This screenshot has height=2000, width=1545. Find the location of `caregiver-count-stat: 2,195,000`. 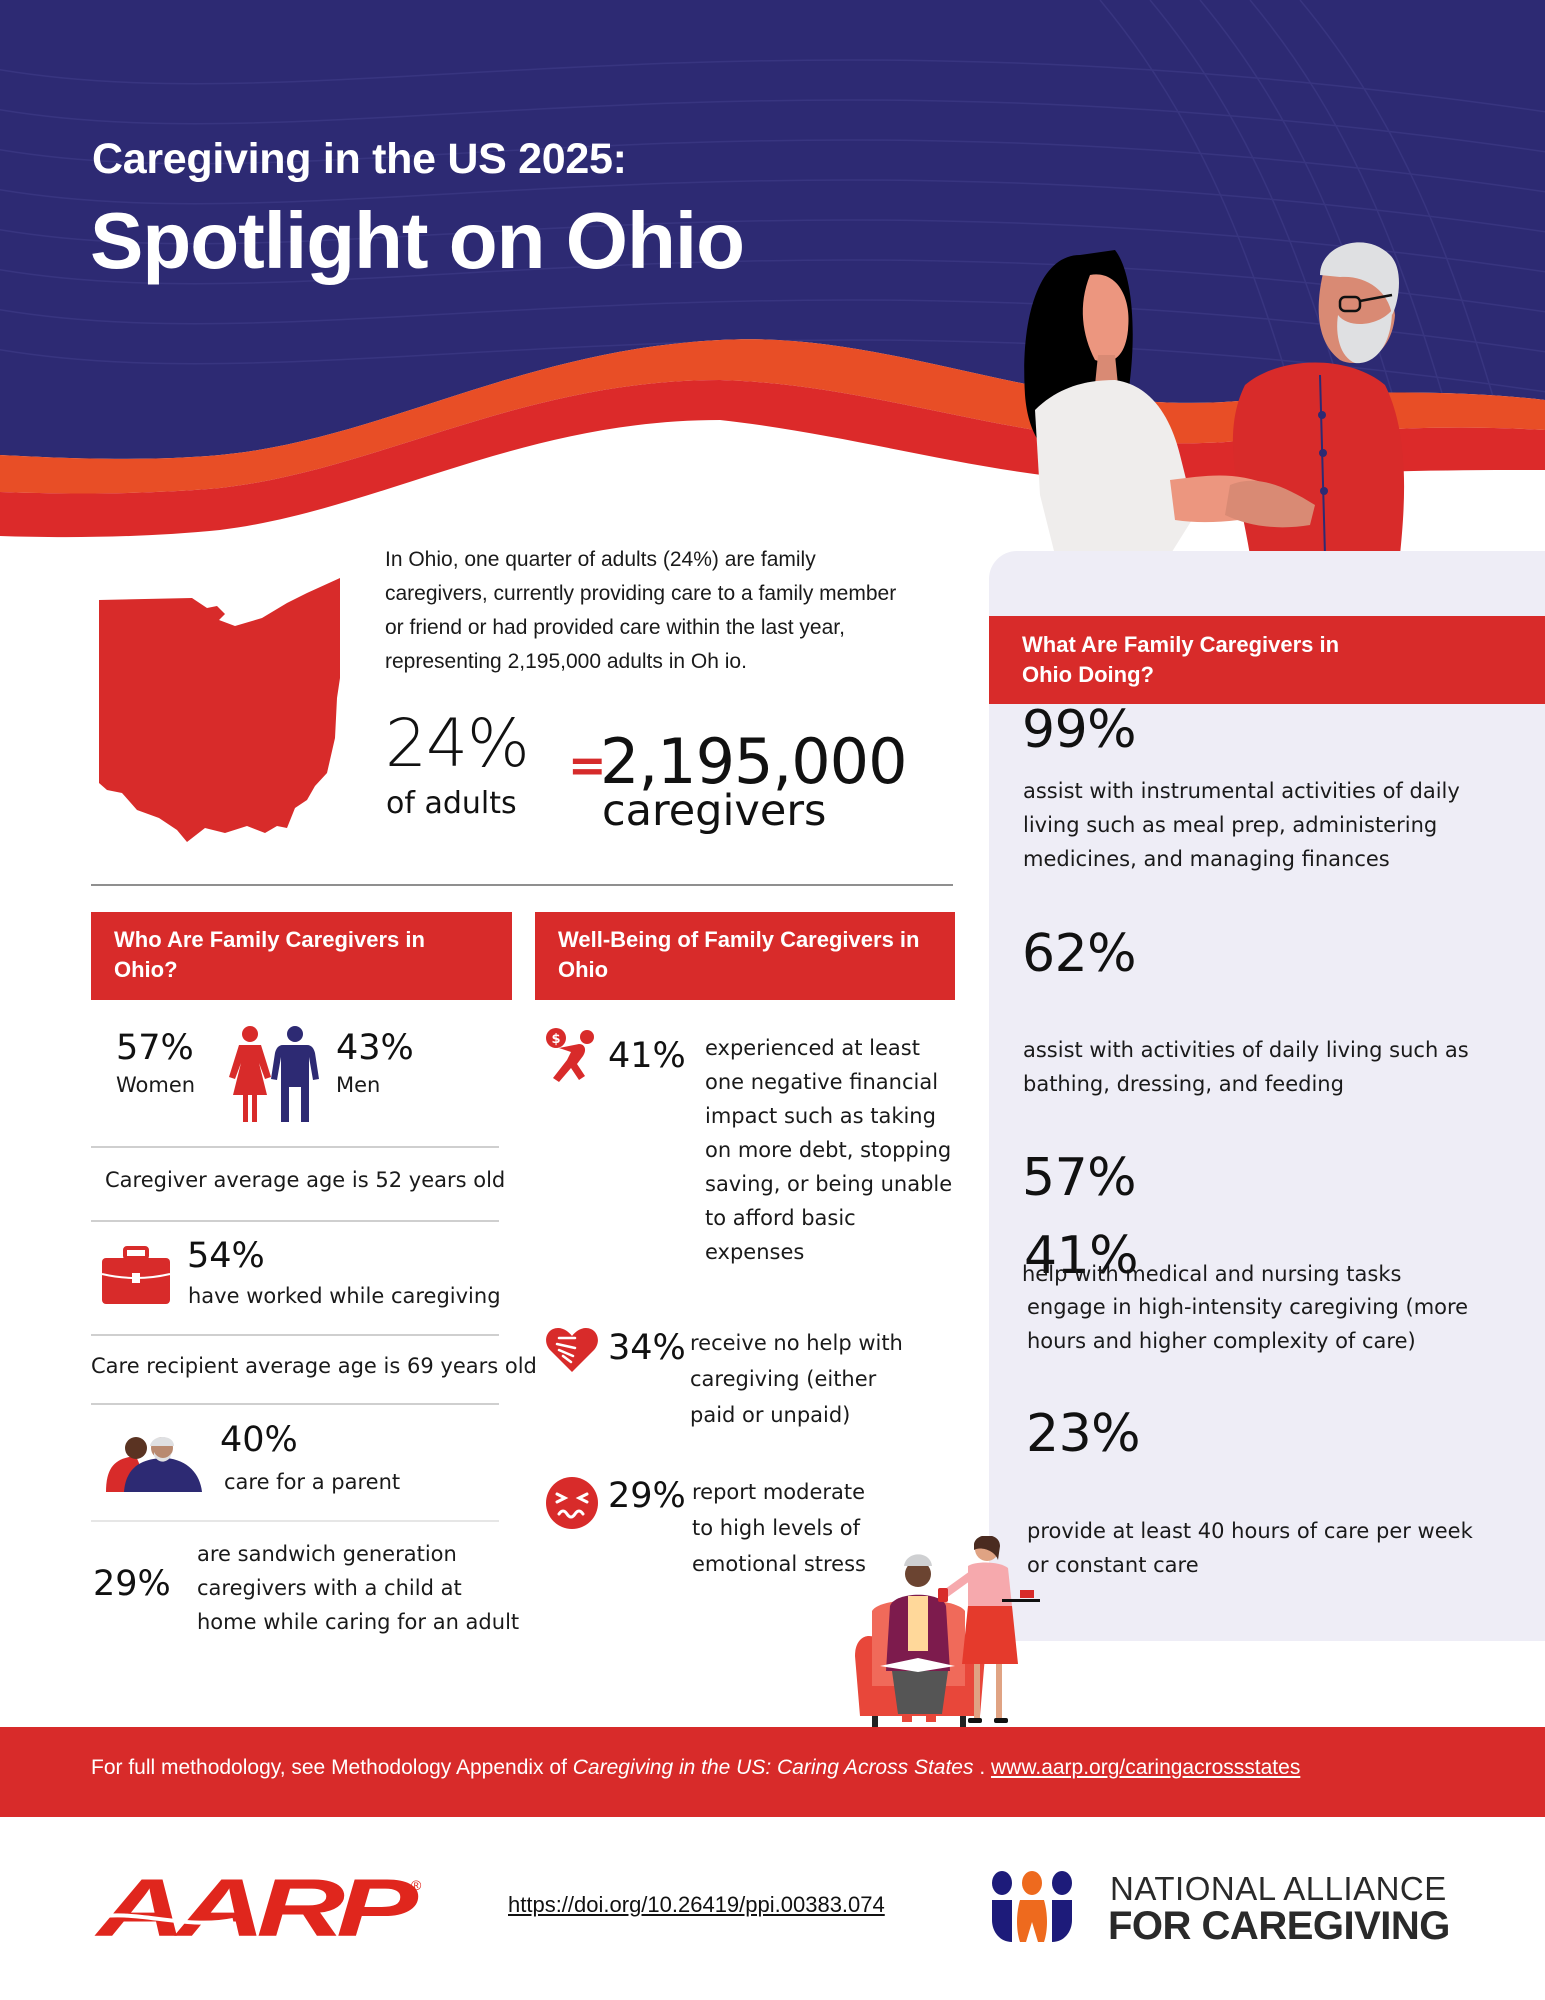

caregiver-count-stat: 2,195,000 is located at coordinates (754, 761).